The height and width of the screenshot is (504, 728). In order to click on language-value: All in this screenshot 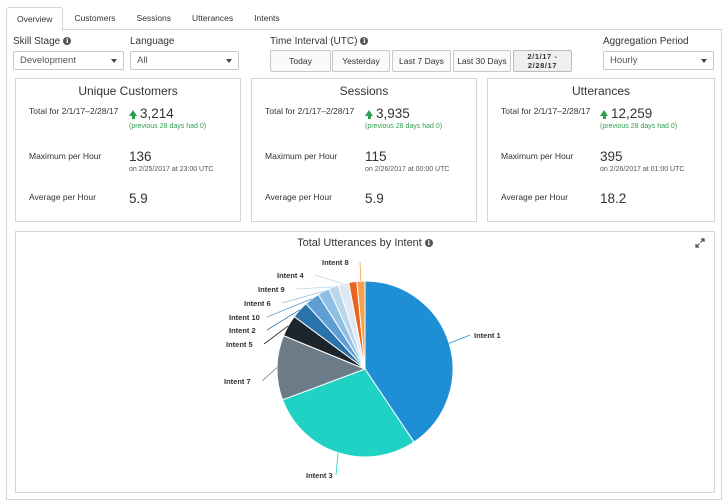, I will do `click(142, 60)`.